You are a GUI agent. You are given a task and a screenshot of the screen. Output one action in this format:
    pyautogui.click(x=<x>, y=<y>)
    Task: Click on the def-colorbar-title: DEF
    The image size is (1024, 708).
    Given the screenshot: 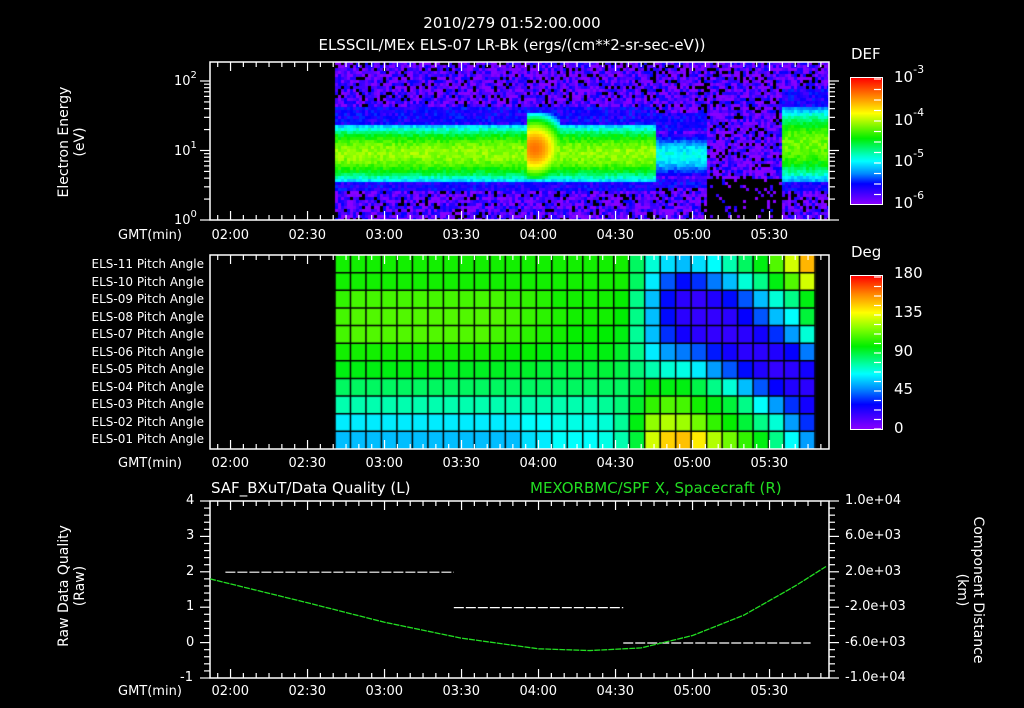 What is the action you would take?
    pyautogui.click(x=866, y=54)
    